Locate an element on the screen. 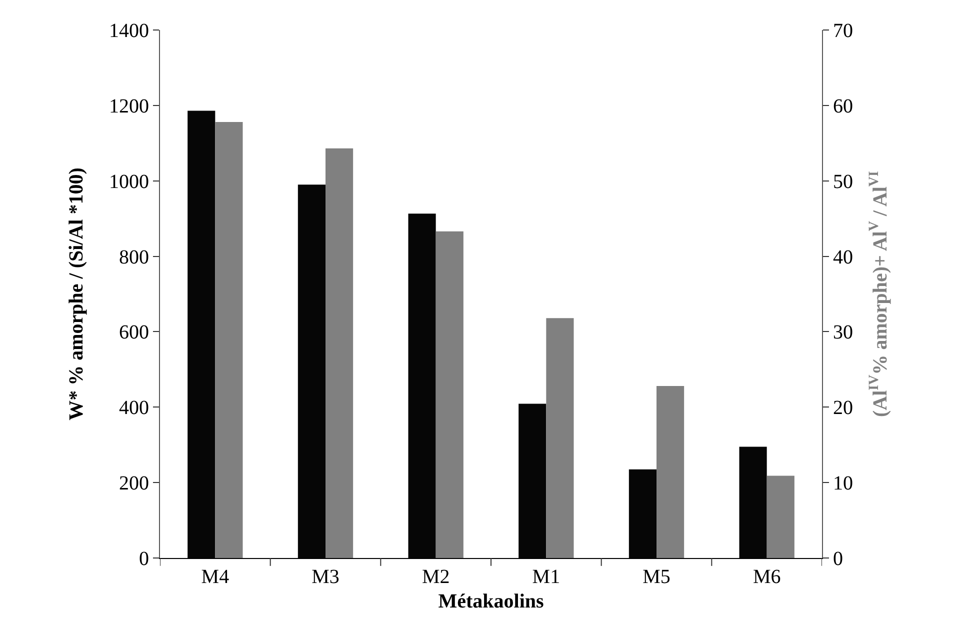  x-tick-label: M3 is located at coordinates (326, 577).